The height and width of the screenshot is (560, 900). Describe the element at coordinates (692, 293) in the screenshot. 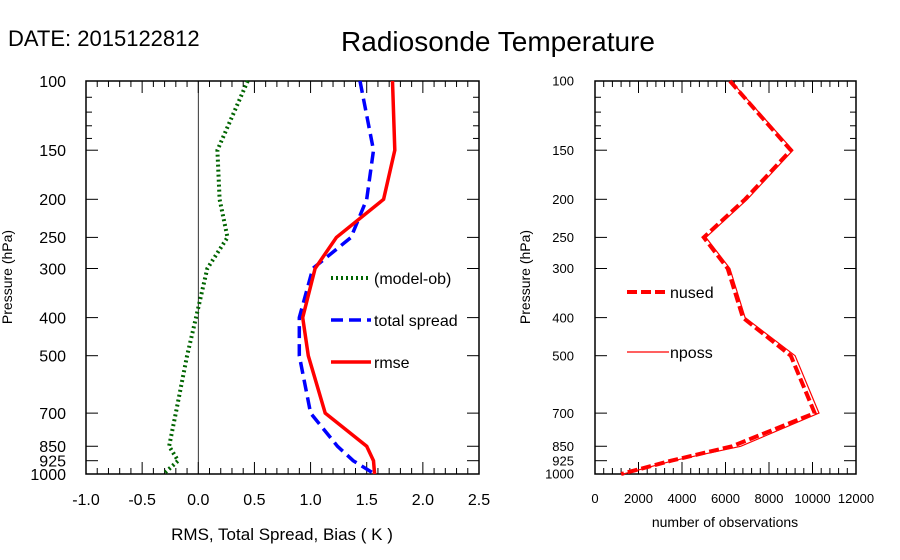

I see `legend-label: nused` at that location.